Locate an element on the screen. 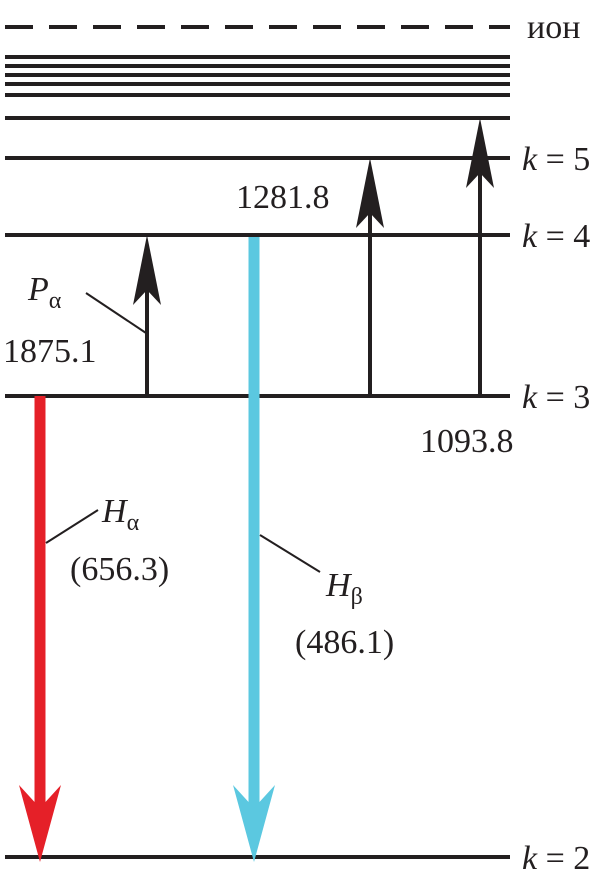  high-levels is located at coordinates (257, 87).